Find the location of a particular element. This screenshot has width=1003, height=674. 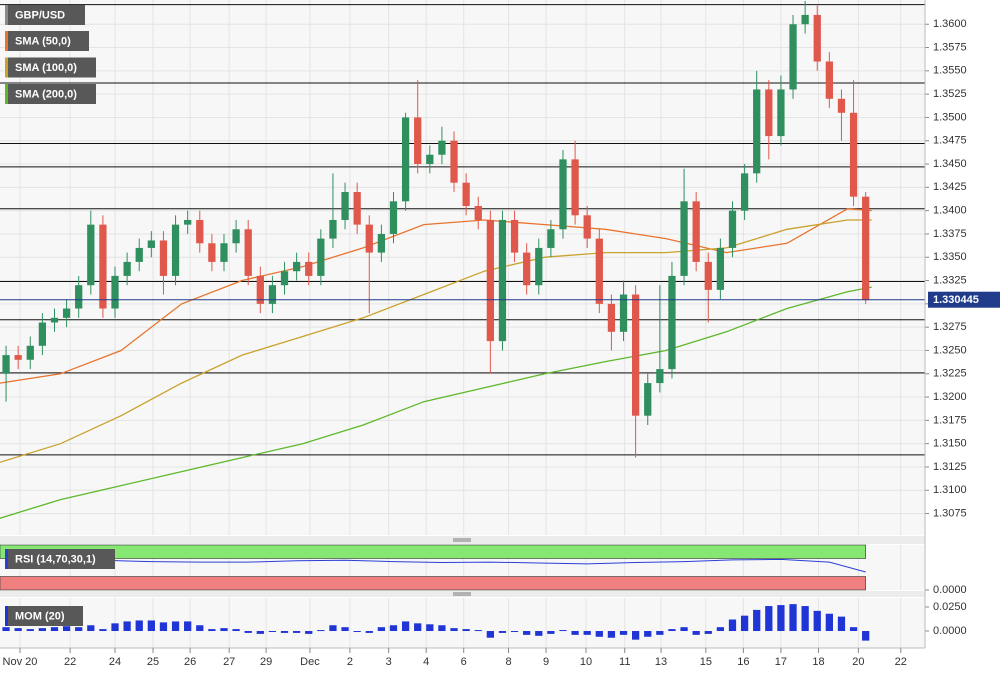

rsi-line is located at coordinates (436, 565).